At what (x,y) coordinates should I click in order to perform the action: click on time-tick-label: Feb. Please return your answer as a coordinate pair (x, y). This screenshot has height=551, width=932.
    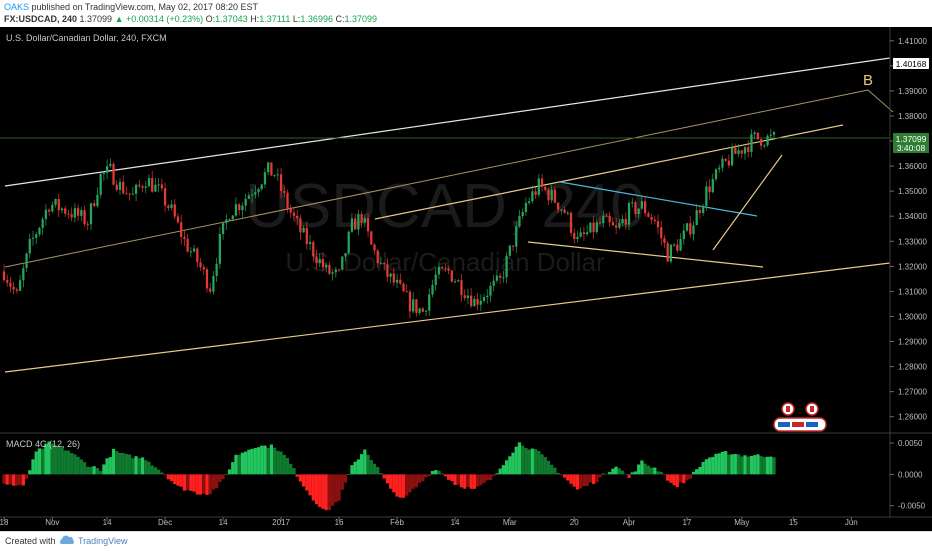
    Looking at the image, I should click on (397, 522).